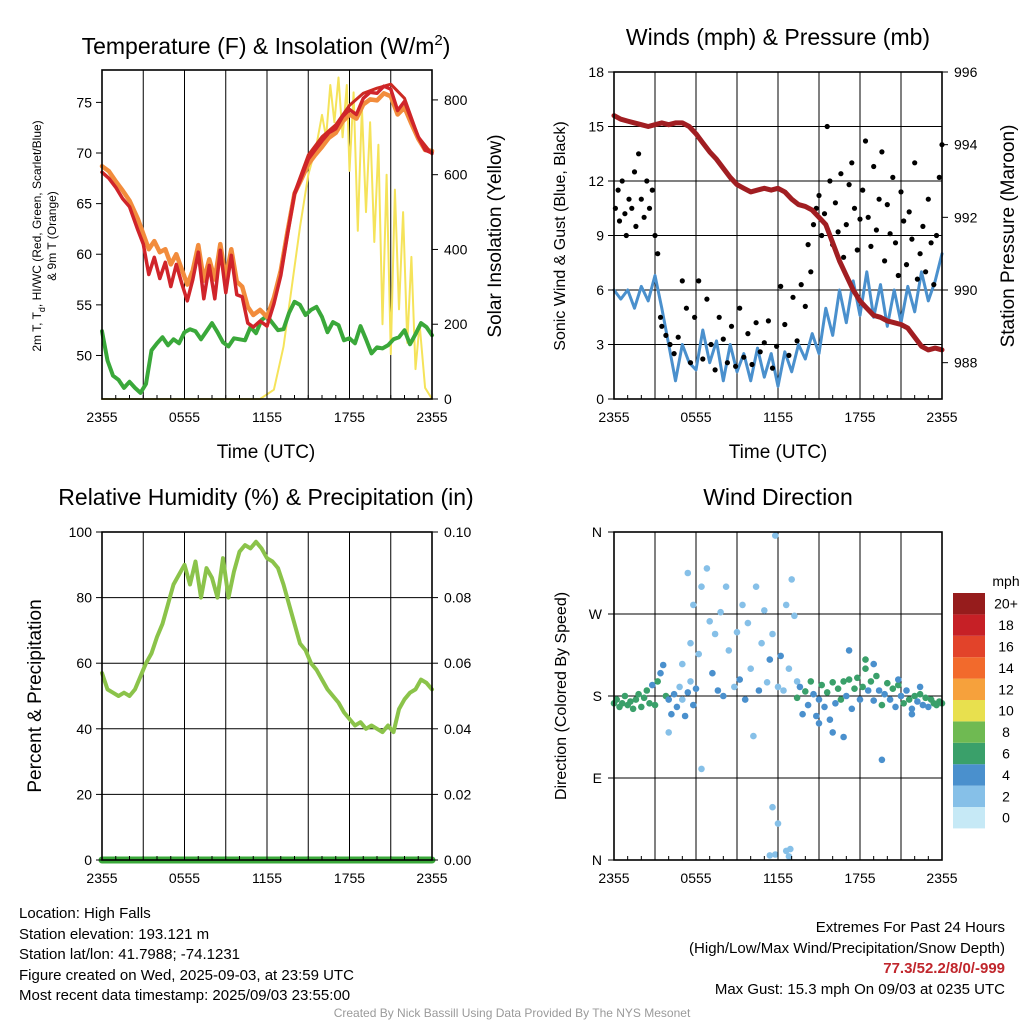  Describe the element at coordinates (267, 417) in the screenshot. I see `temperature-xtick-label: 1155` at that location.